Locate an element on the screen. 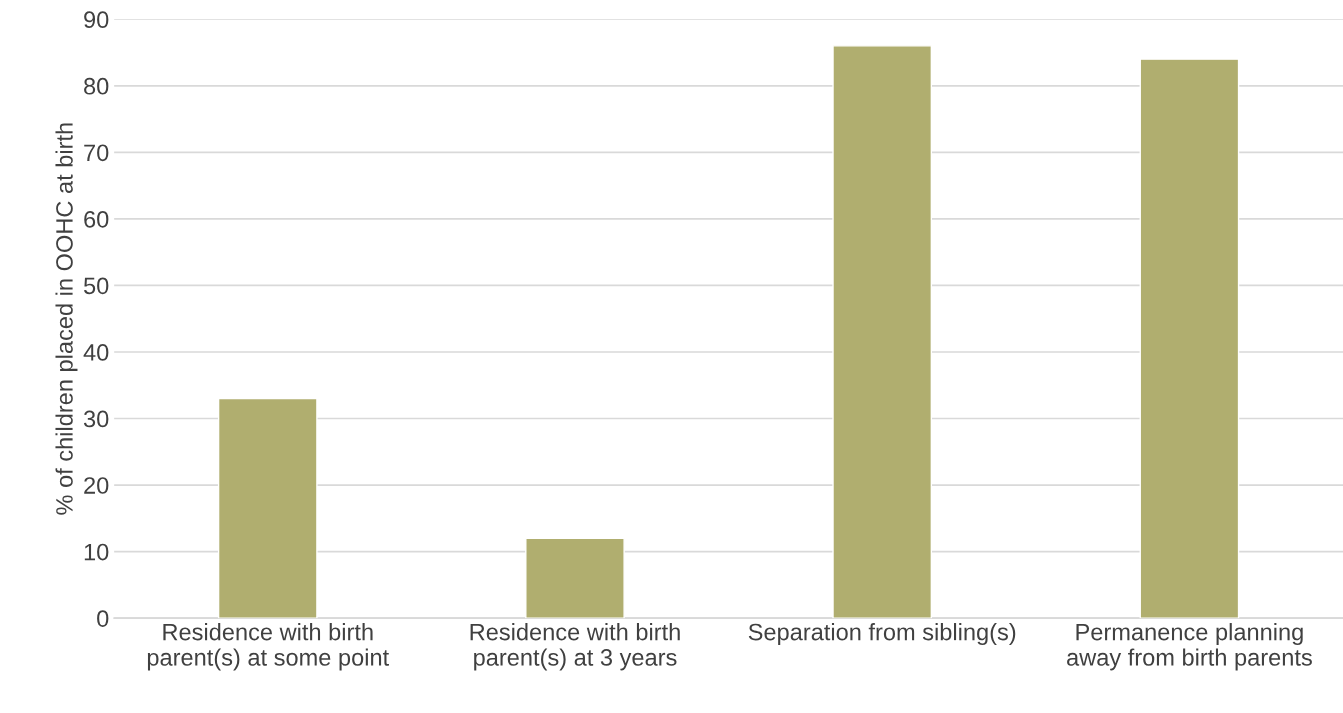 The image size is (1343, 713). y-tick-label: 70 is located at coordinates (96, 153).